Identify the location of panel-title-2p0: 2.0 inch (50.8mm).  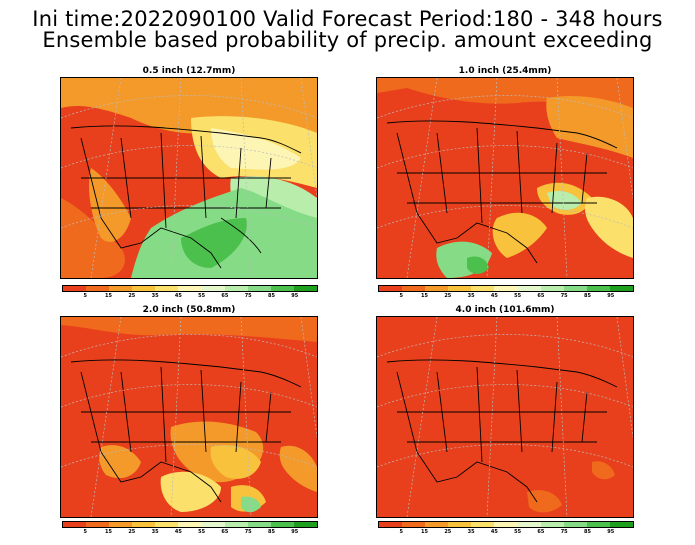
(189, 310).